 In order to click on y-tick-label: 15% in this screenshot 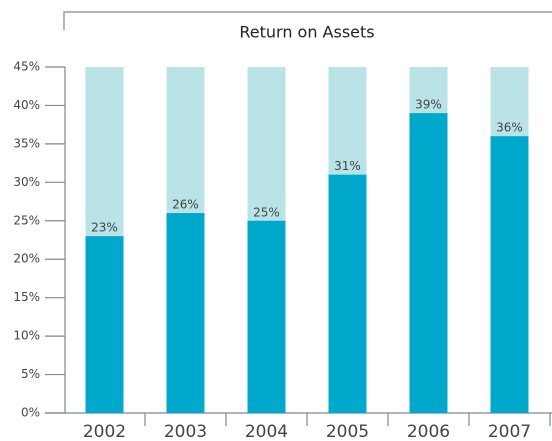, I will do `click(26, 297)`.